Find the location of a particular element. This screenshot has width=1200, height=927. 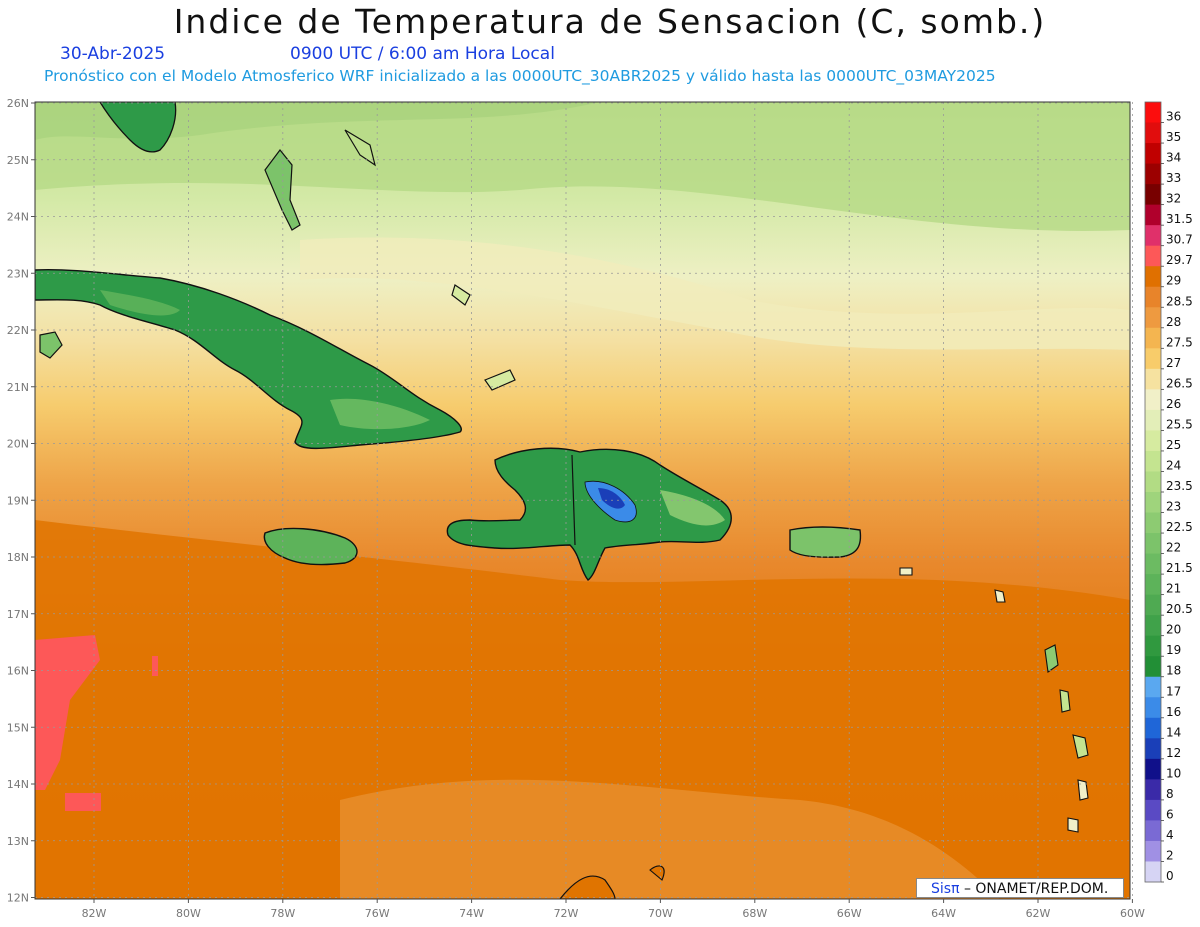

isla-juventud is located at coordinates (51, 345).